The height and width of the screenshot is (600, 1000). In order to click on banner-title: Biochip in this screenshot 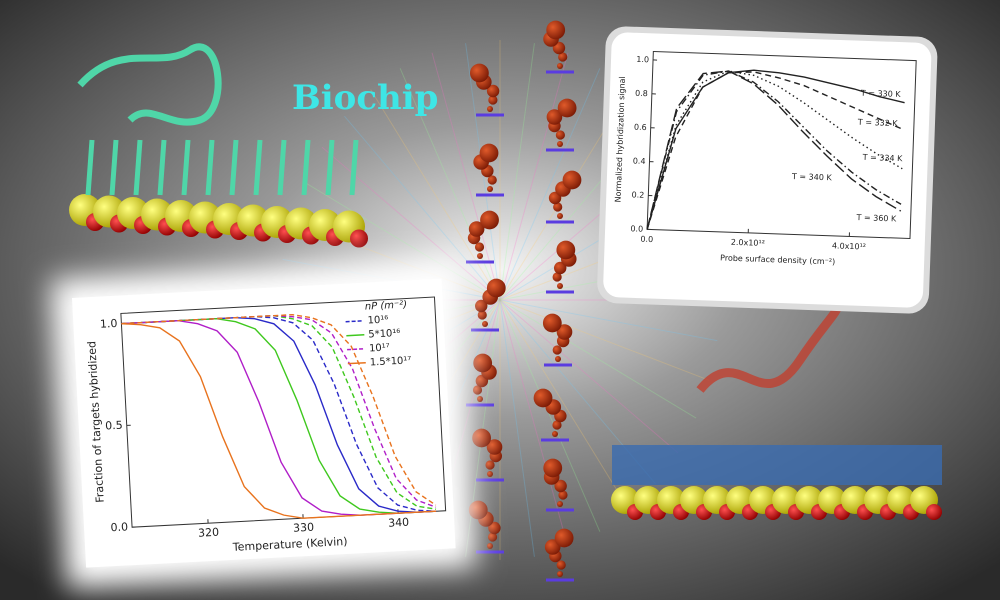, I will do `click(365, 98)`.